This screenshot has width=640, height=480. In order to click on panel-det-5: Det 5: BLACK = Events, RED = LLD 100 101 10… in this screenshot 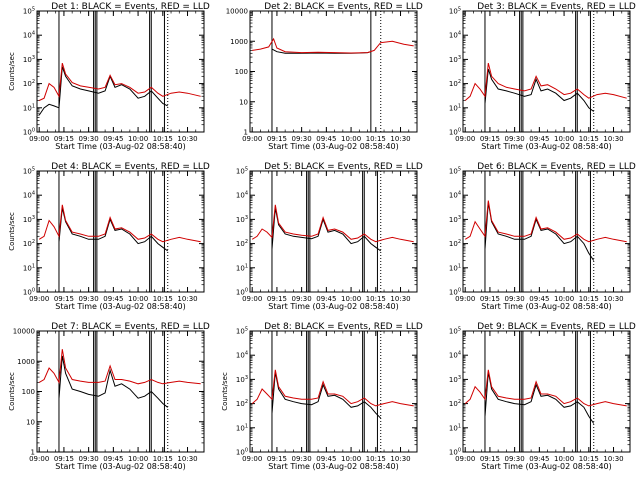, I will do `click(329, 236)`.